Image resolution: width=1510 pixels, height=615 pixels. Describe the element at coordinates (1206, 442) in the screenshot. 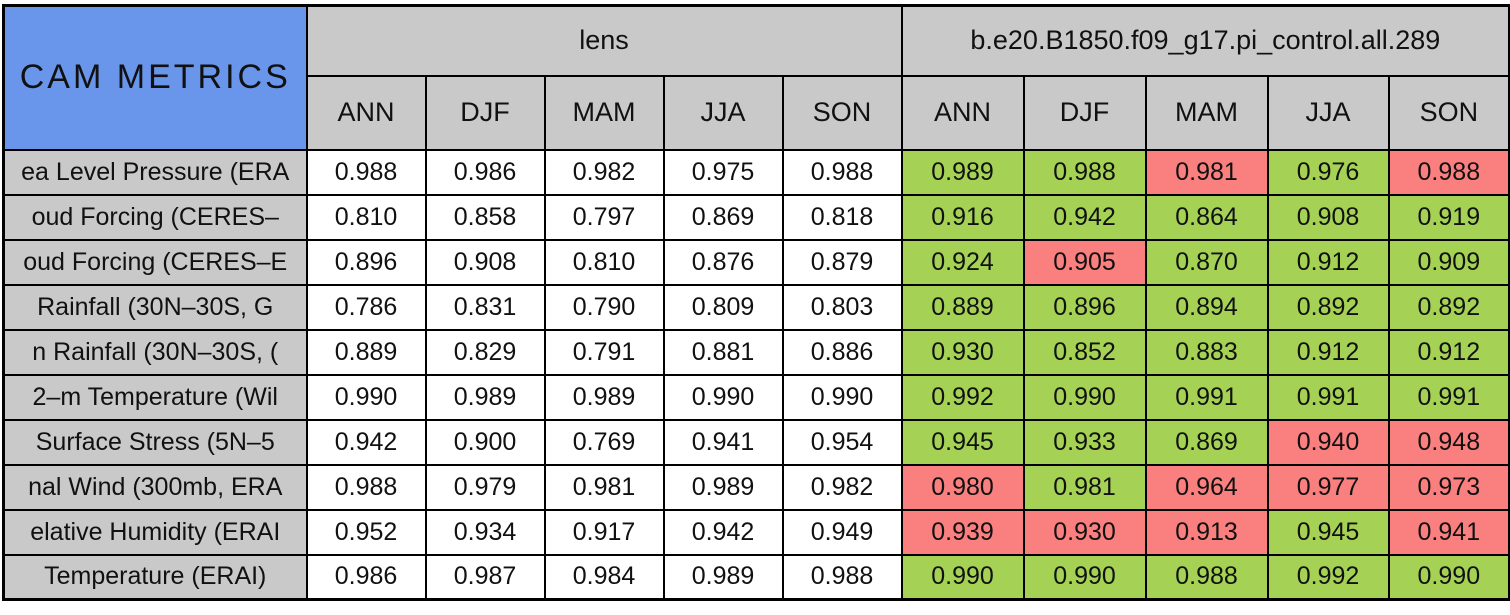

I see `control-value-cell: 0.869` at that location.